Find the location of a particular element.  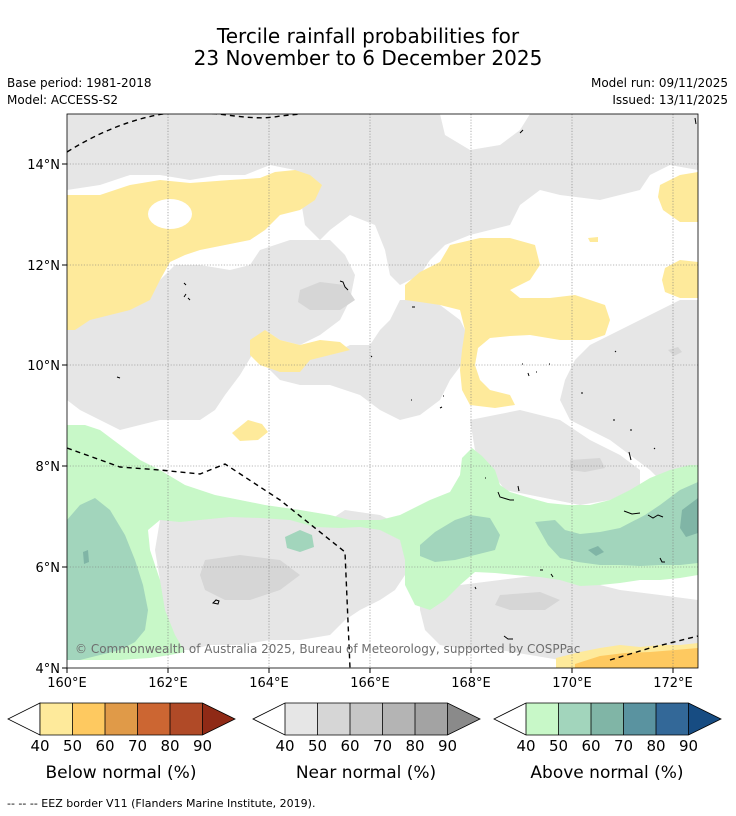

lon-label: 164°E is located at coordinates (269, 683).